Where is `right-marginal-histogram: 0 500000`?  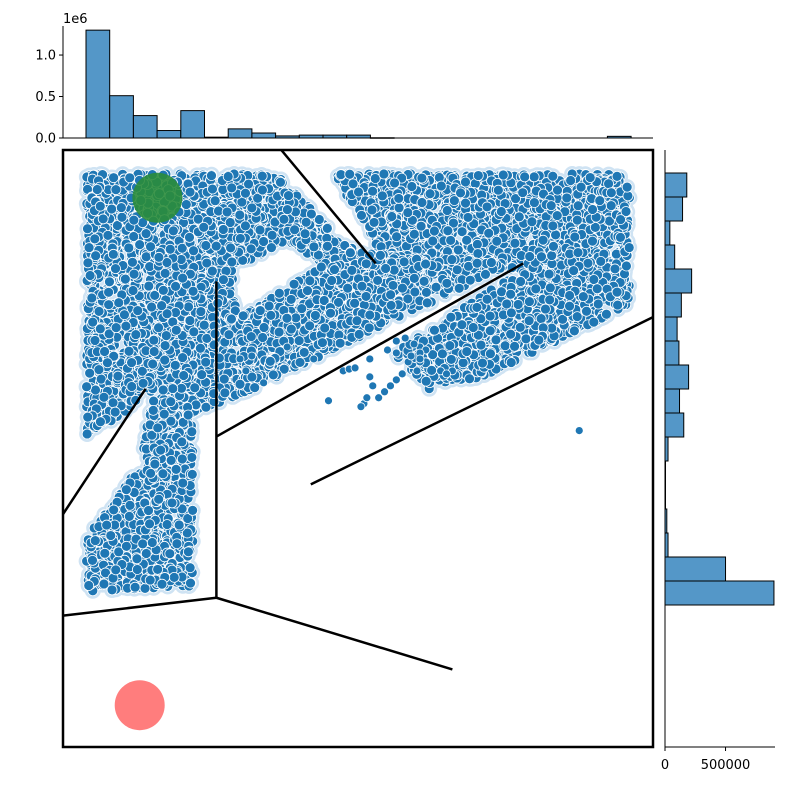 right-marginal-histogram: 0 500000 is located at coordinates (718, 461).